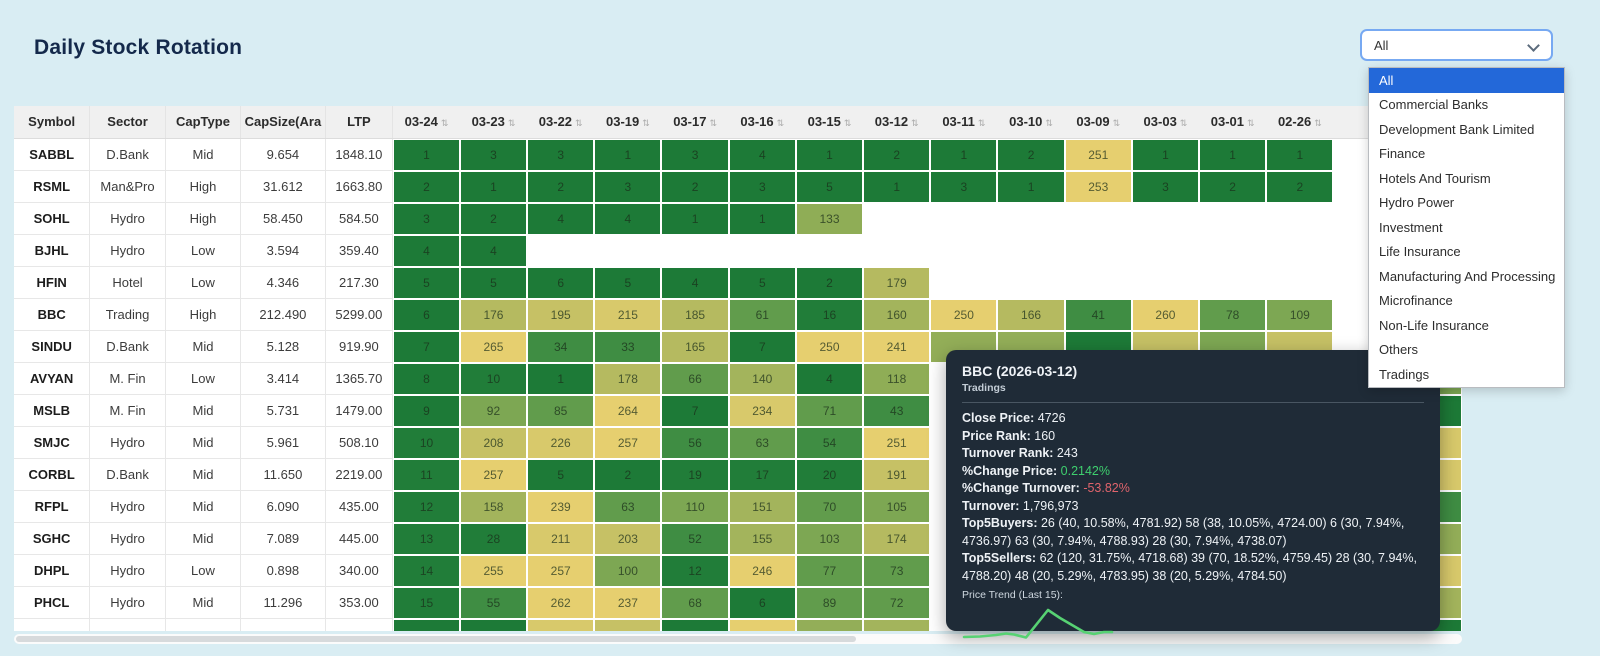 The image size is (1600, 656). What do you see at coordinates (897, 378) in the screenshot?
I see `heatmap-cell: 118` at bounding box center [897, 378].